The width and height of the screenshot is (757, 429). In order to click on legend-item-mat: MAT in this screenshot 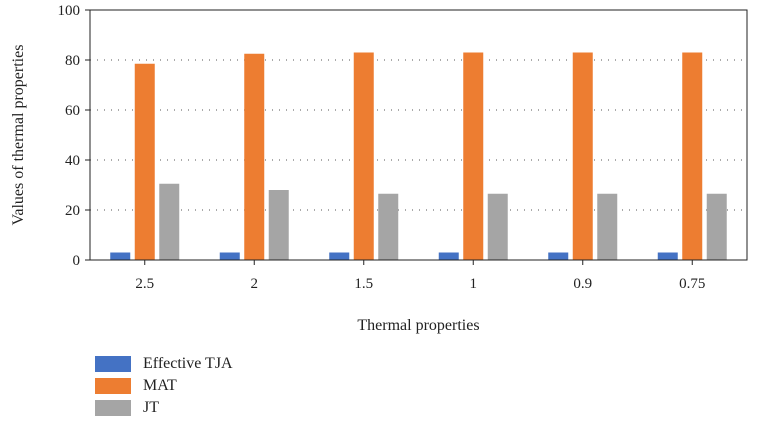, I will do `click(164, 386)`.